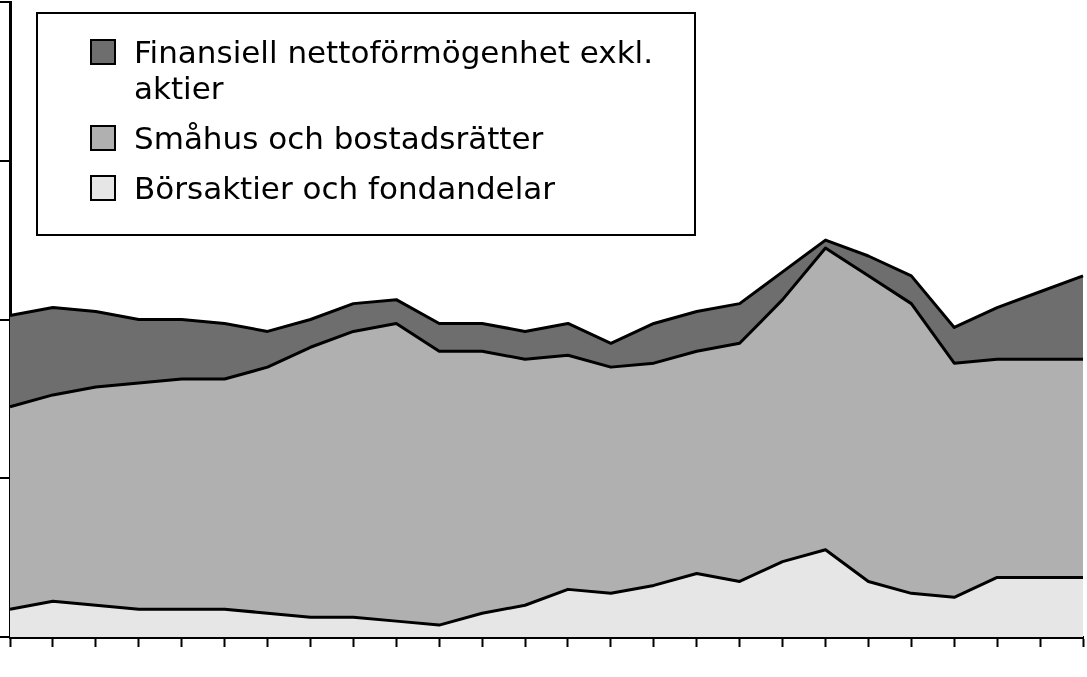 This screenshot has height=677, width=1087. What do you see at coordinates (394, 70) in the screenshot?
I see `legend-label: Finansiell nettoförmögenhet exkl. aktier` at bounding box center [394, 70].